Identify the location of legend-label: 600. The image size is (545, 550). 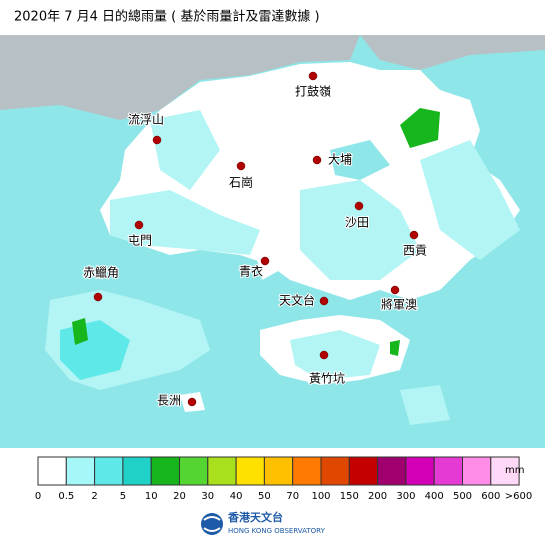
(490, 496).